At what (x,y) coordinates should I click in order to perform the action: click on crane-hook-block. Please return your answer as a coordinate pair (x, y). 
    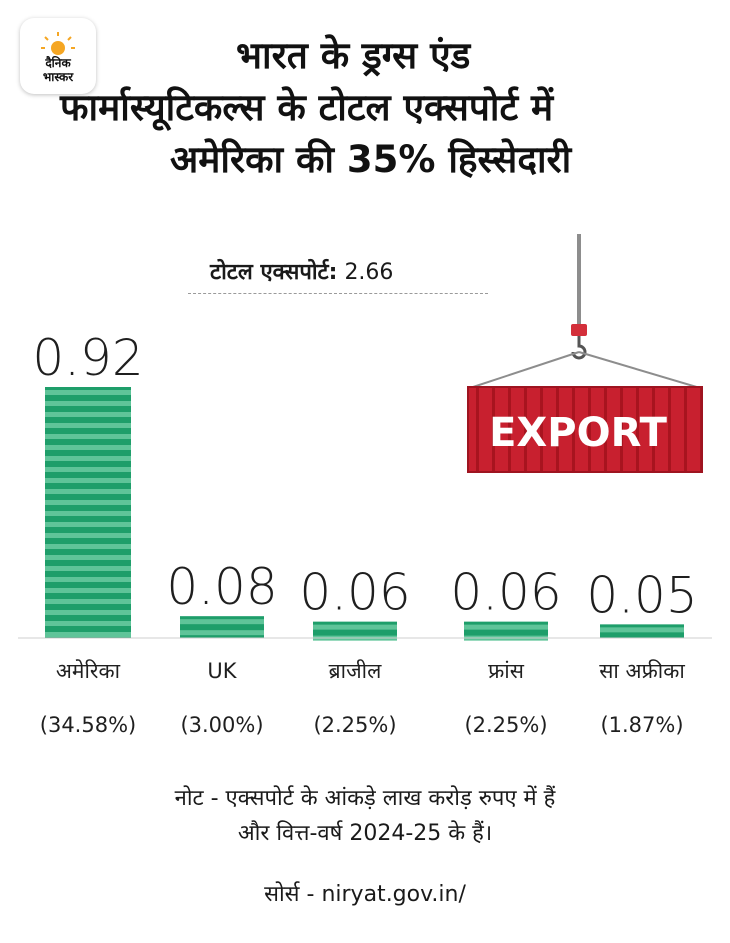
    Looking at the image, I should click on (579, 330).